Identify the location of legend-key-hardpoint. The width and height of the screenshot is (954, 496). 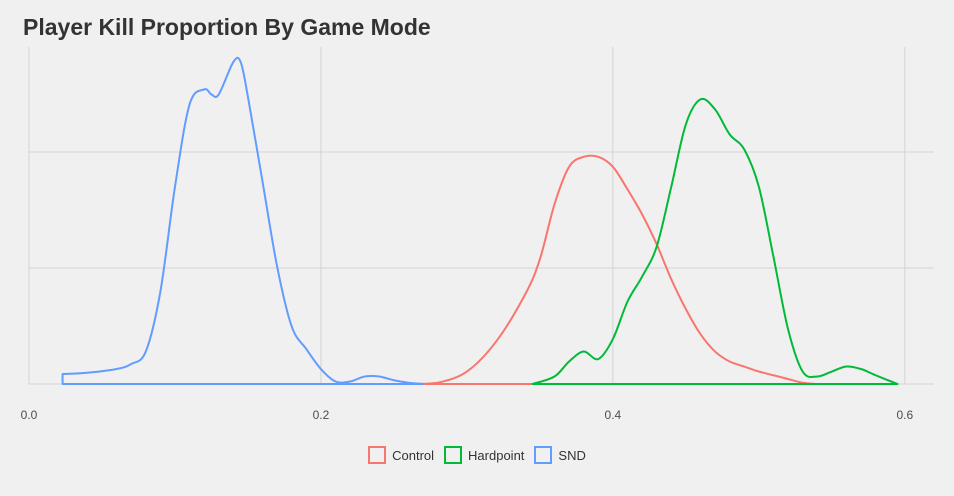
(453, 455).